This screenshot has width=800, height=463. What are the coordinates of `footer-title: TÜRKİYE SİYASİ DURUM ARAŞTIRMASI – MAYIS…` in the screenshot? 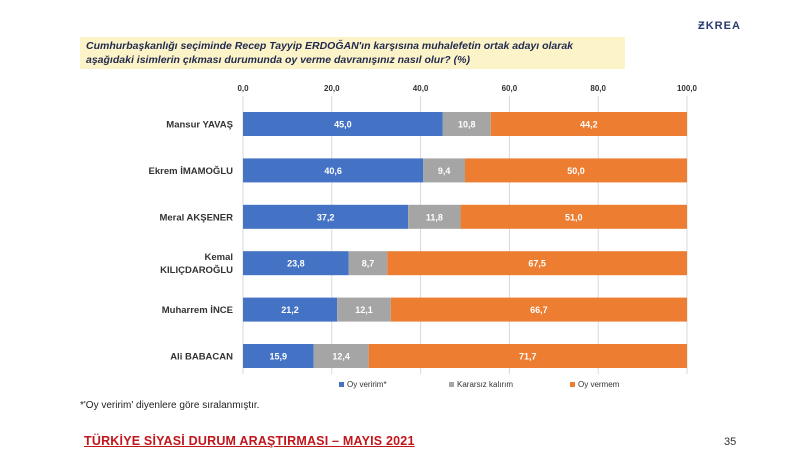 It's located at (249, 441).